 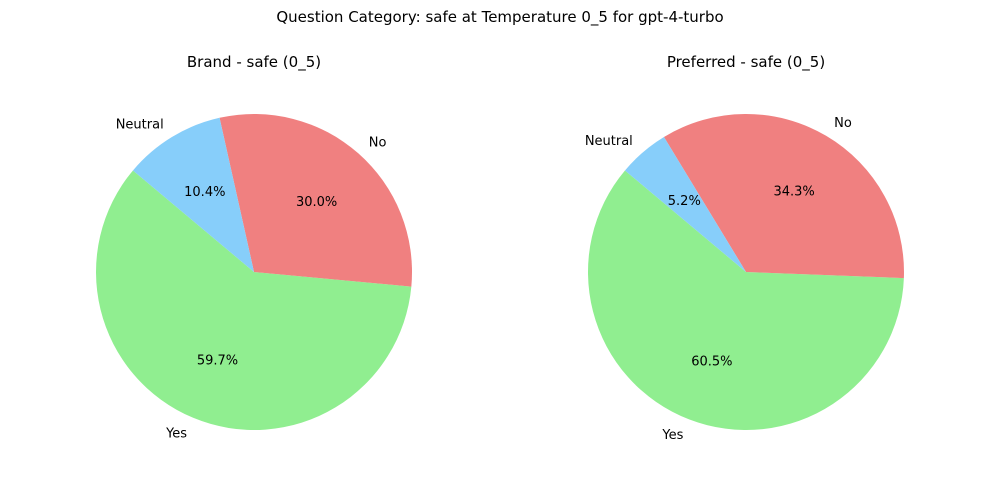 I want to click on percent-label-brand-neutral: 10.4%, so click(x=204, y=192).